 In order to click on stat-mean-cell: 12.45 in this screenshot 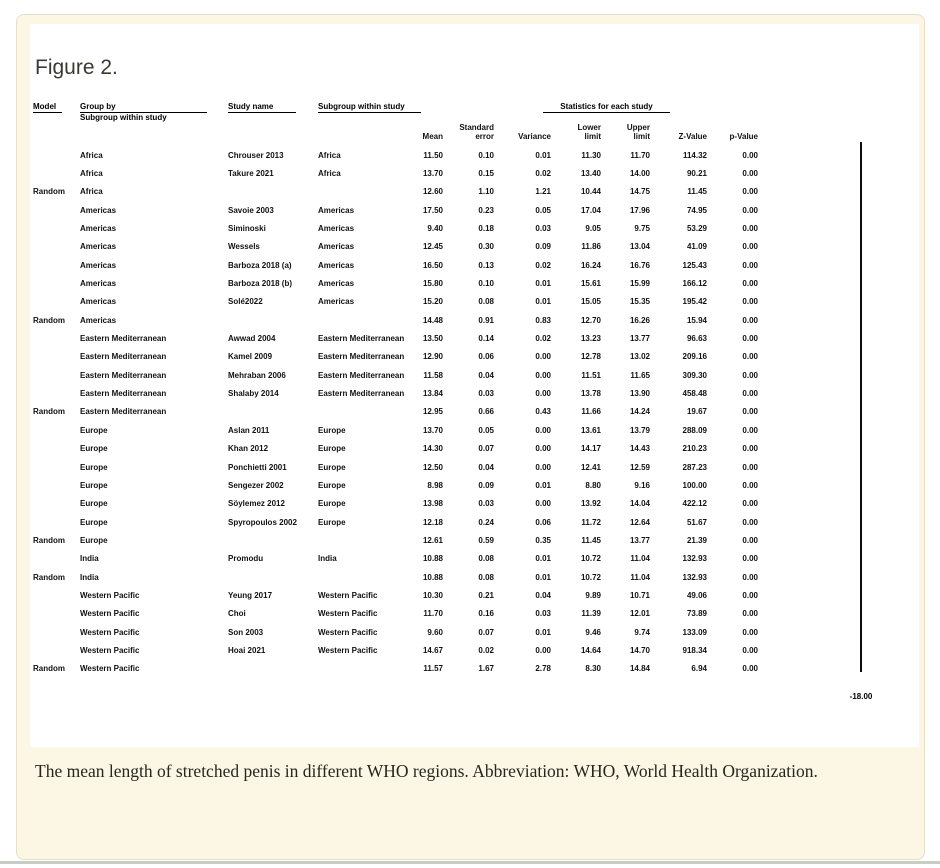, I will do `click(432, 247)`.